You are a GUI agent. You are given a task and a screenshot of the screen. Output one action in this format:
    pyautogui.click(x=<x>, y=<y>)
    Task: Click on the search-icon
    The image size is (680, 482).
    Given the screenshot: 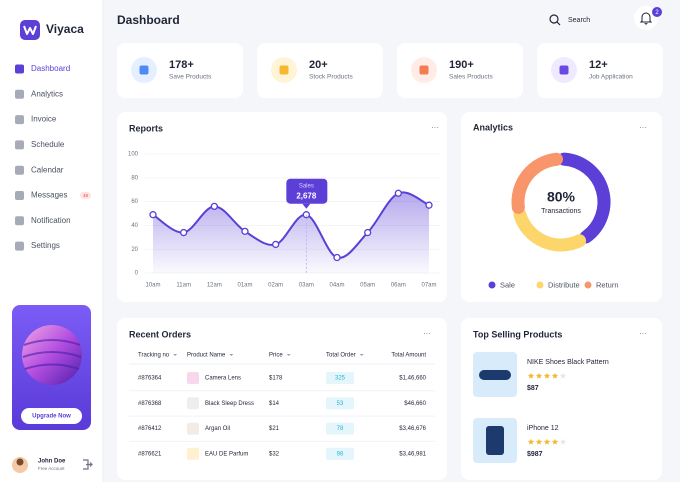 What is the action you would take?
    pyautogui.click(x=554, y=19)
    